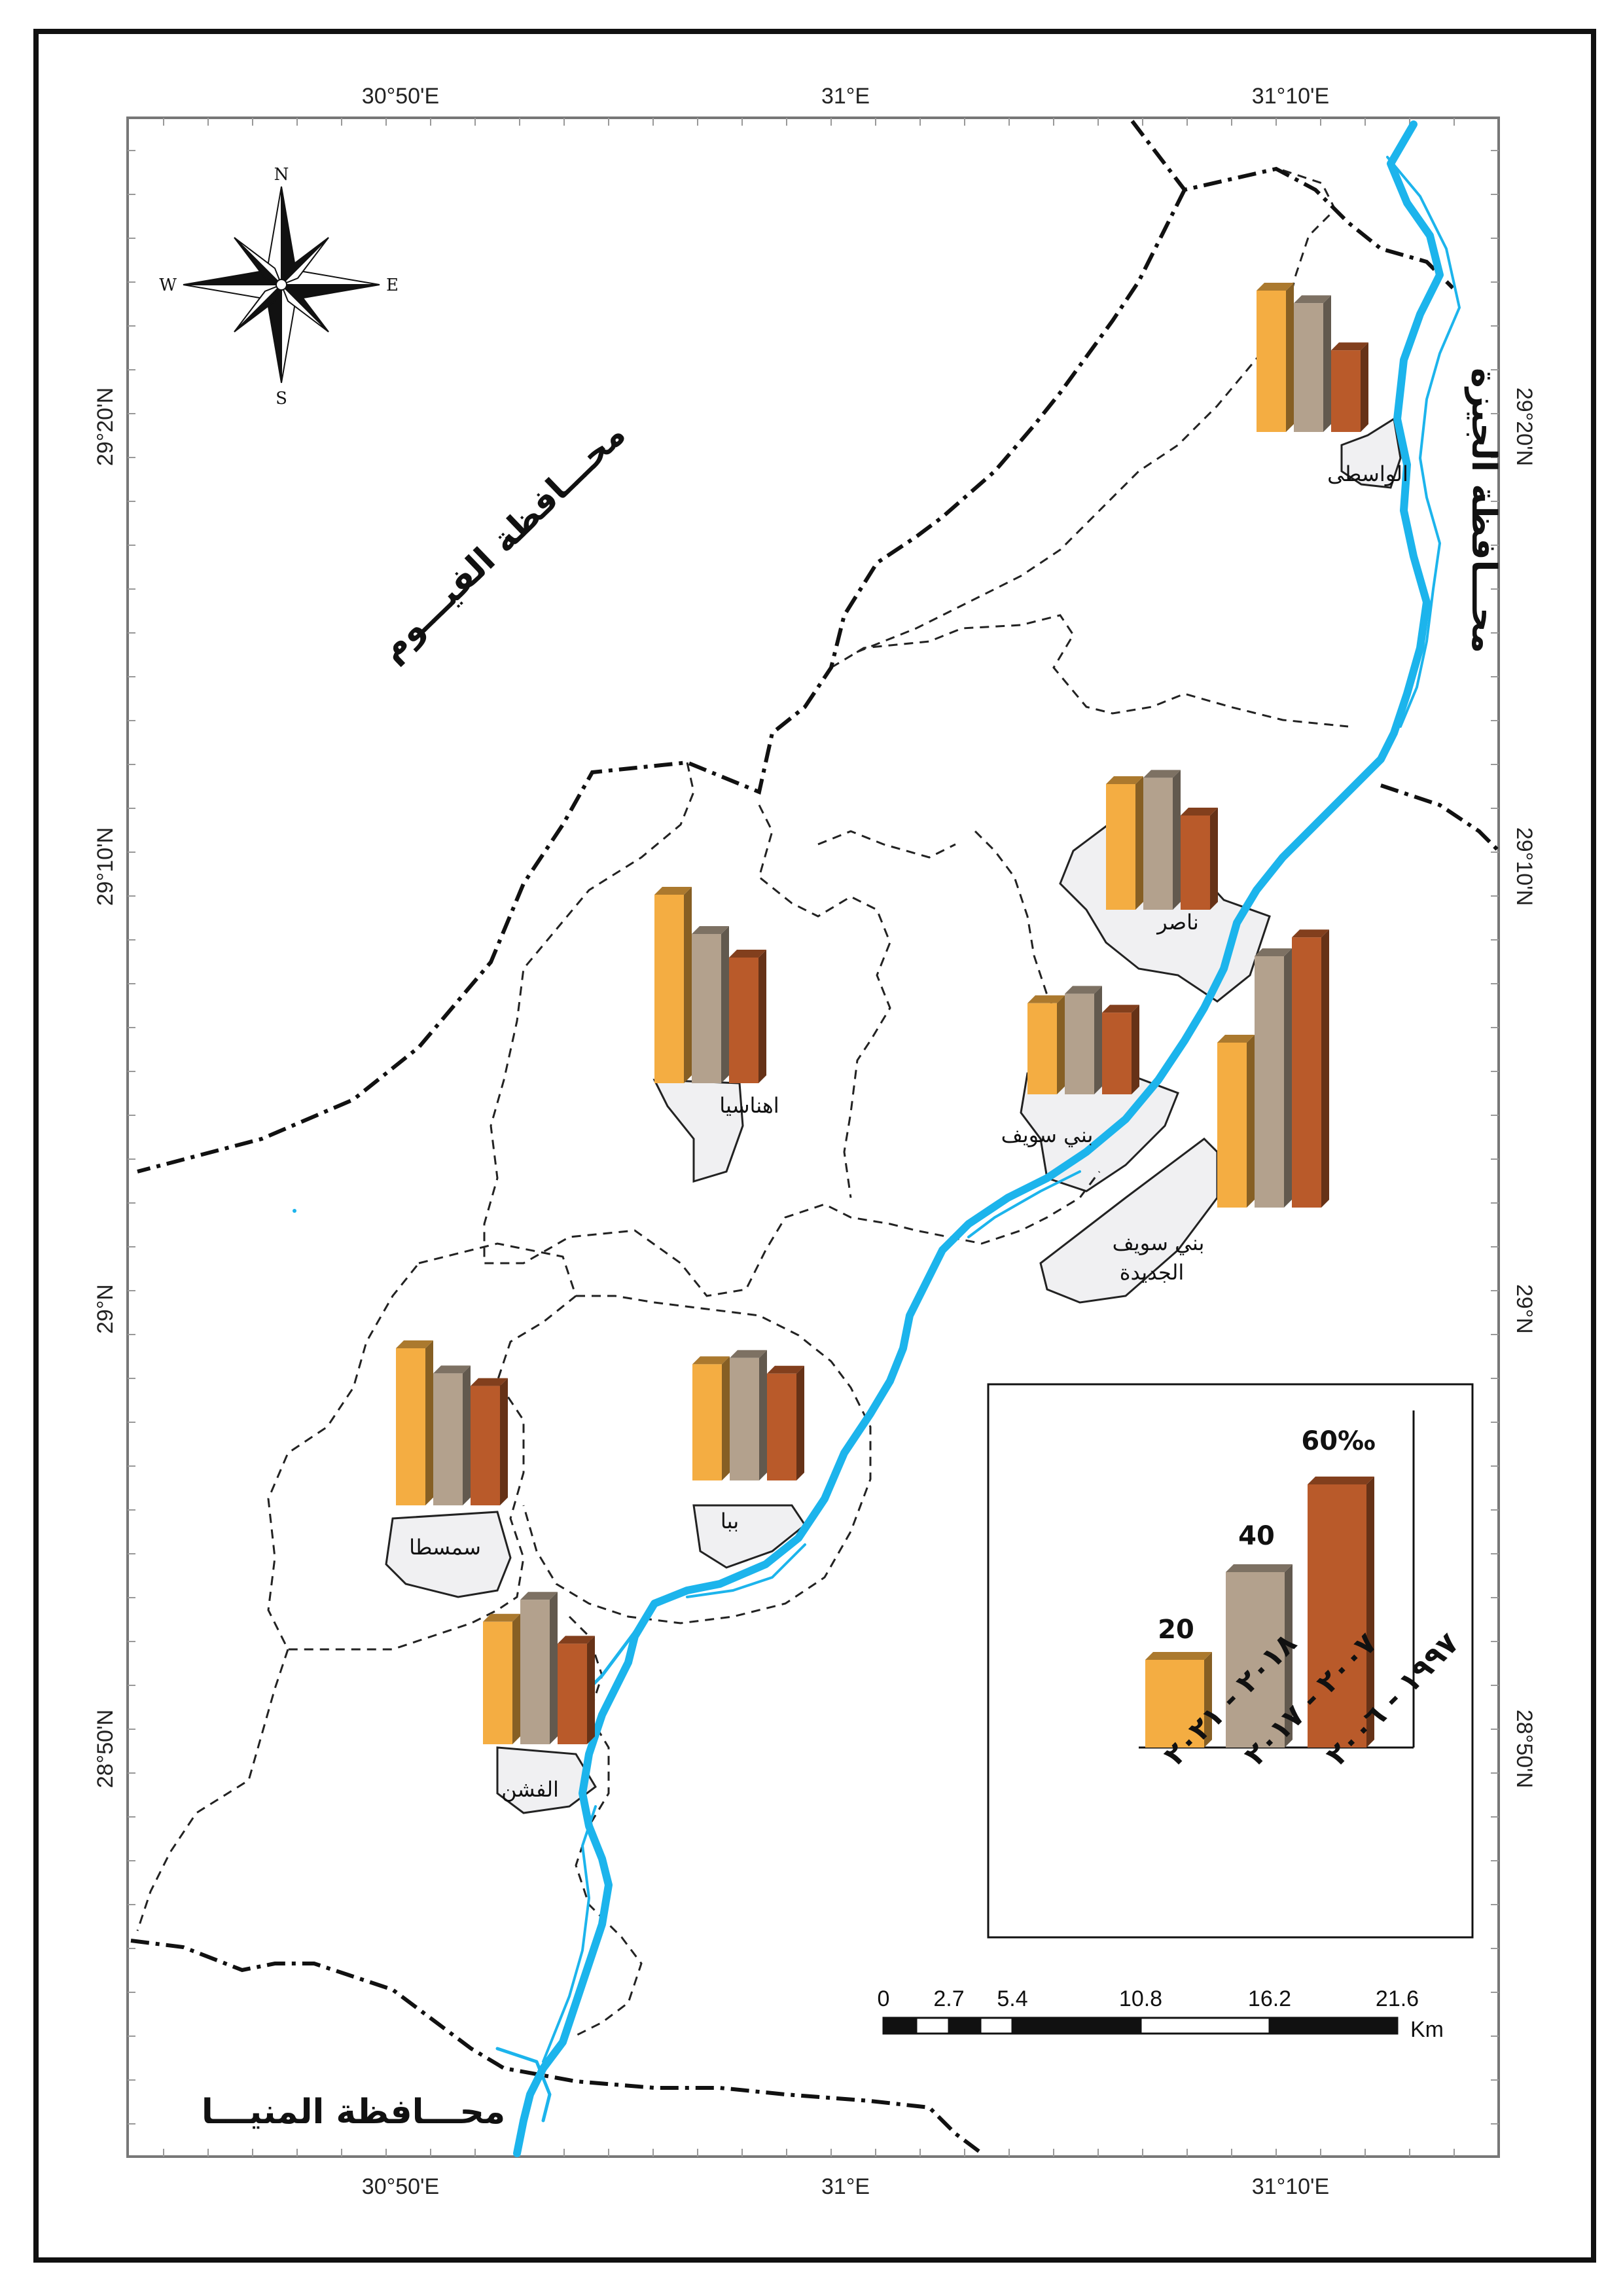 The height and width of the screenshot is (2296, 1623). What do you see at coordinates (1288, 1078) in the screenshot?
I see `town-bar-newbenisuef-2-side` at bounding box center [1288, 1078].